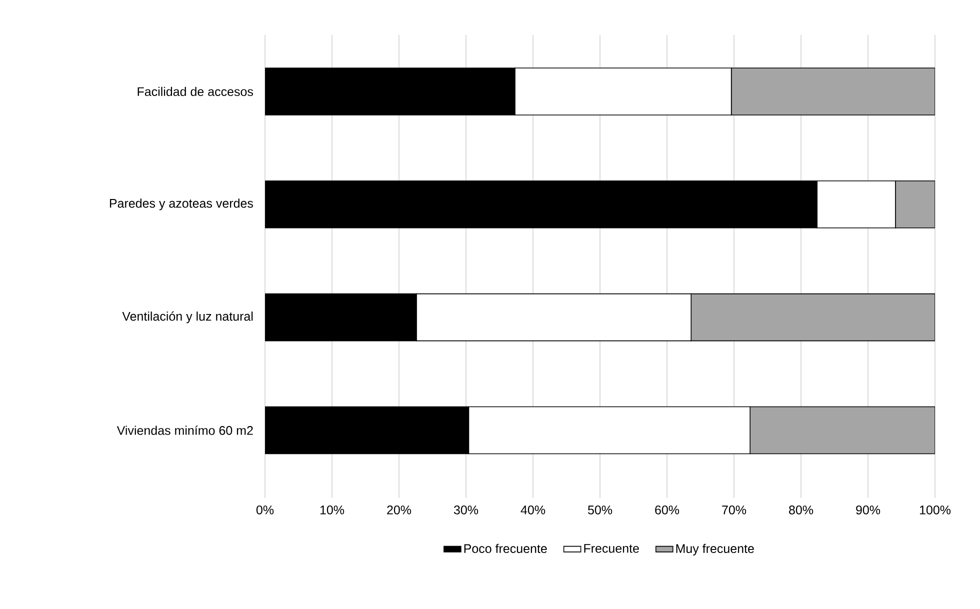  I want to click on y-tick-label: Viviendas minímo 60 m2, so click(184, 430).